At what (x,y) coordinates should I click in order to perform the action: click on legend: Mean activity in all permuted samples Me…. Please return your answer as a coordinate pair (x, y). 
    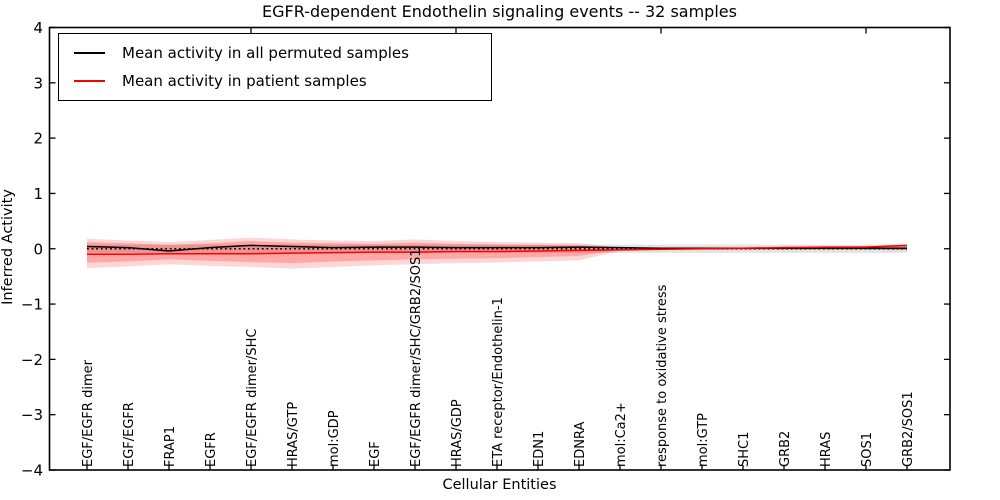
    Looking at the image, I should click on (275, 67).